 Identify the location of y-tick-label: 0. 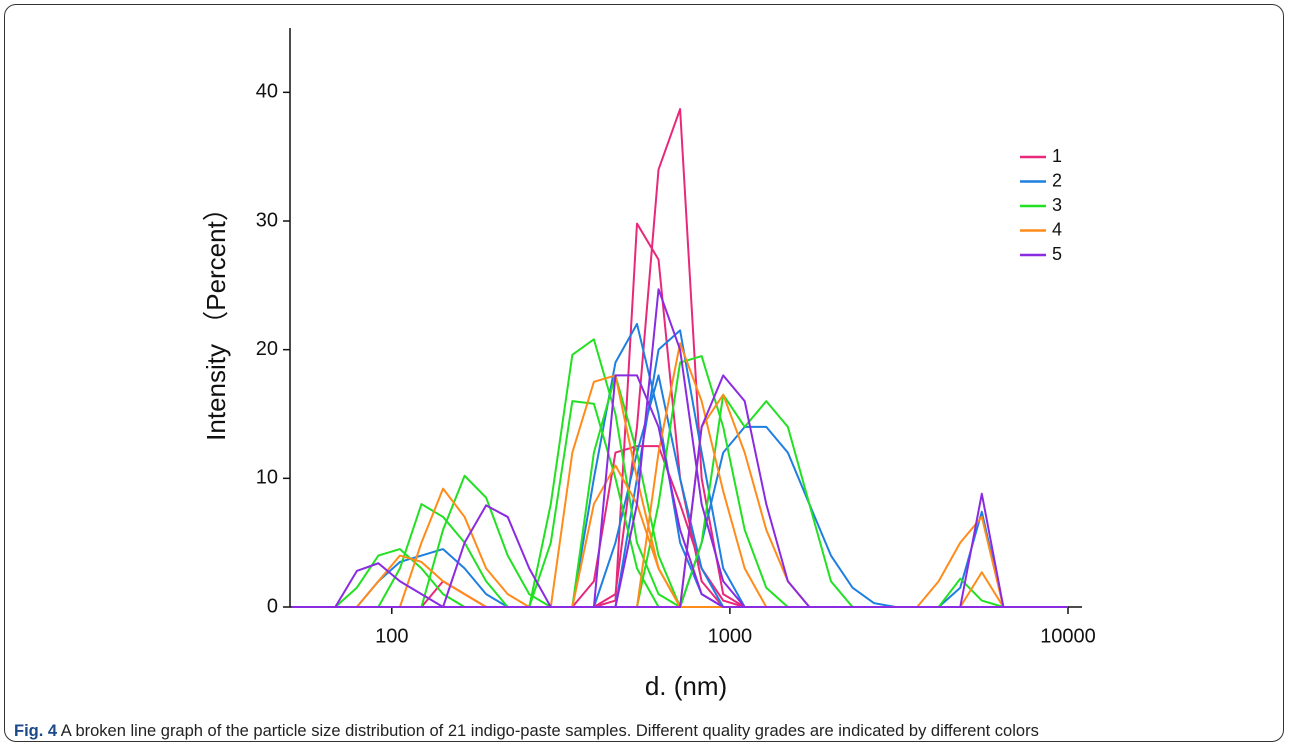
(272, 606).